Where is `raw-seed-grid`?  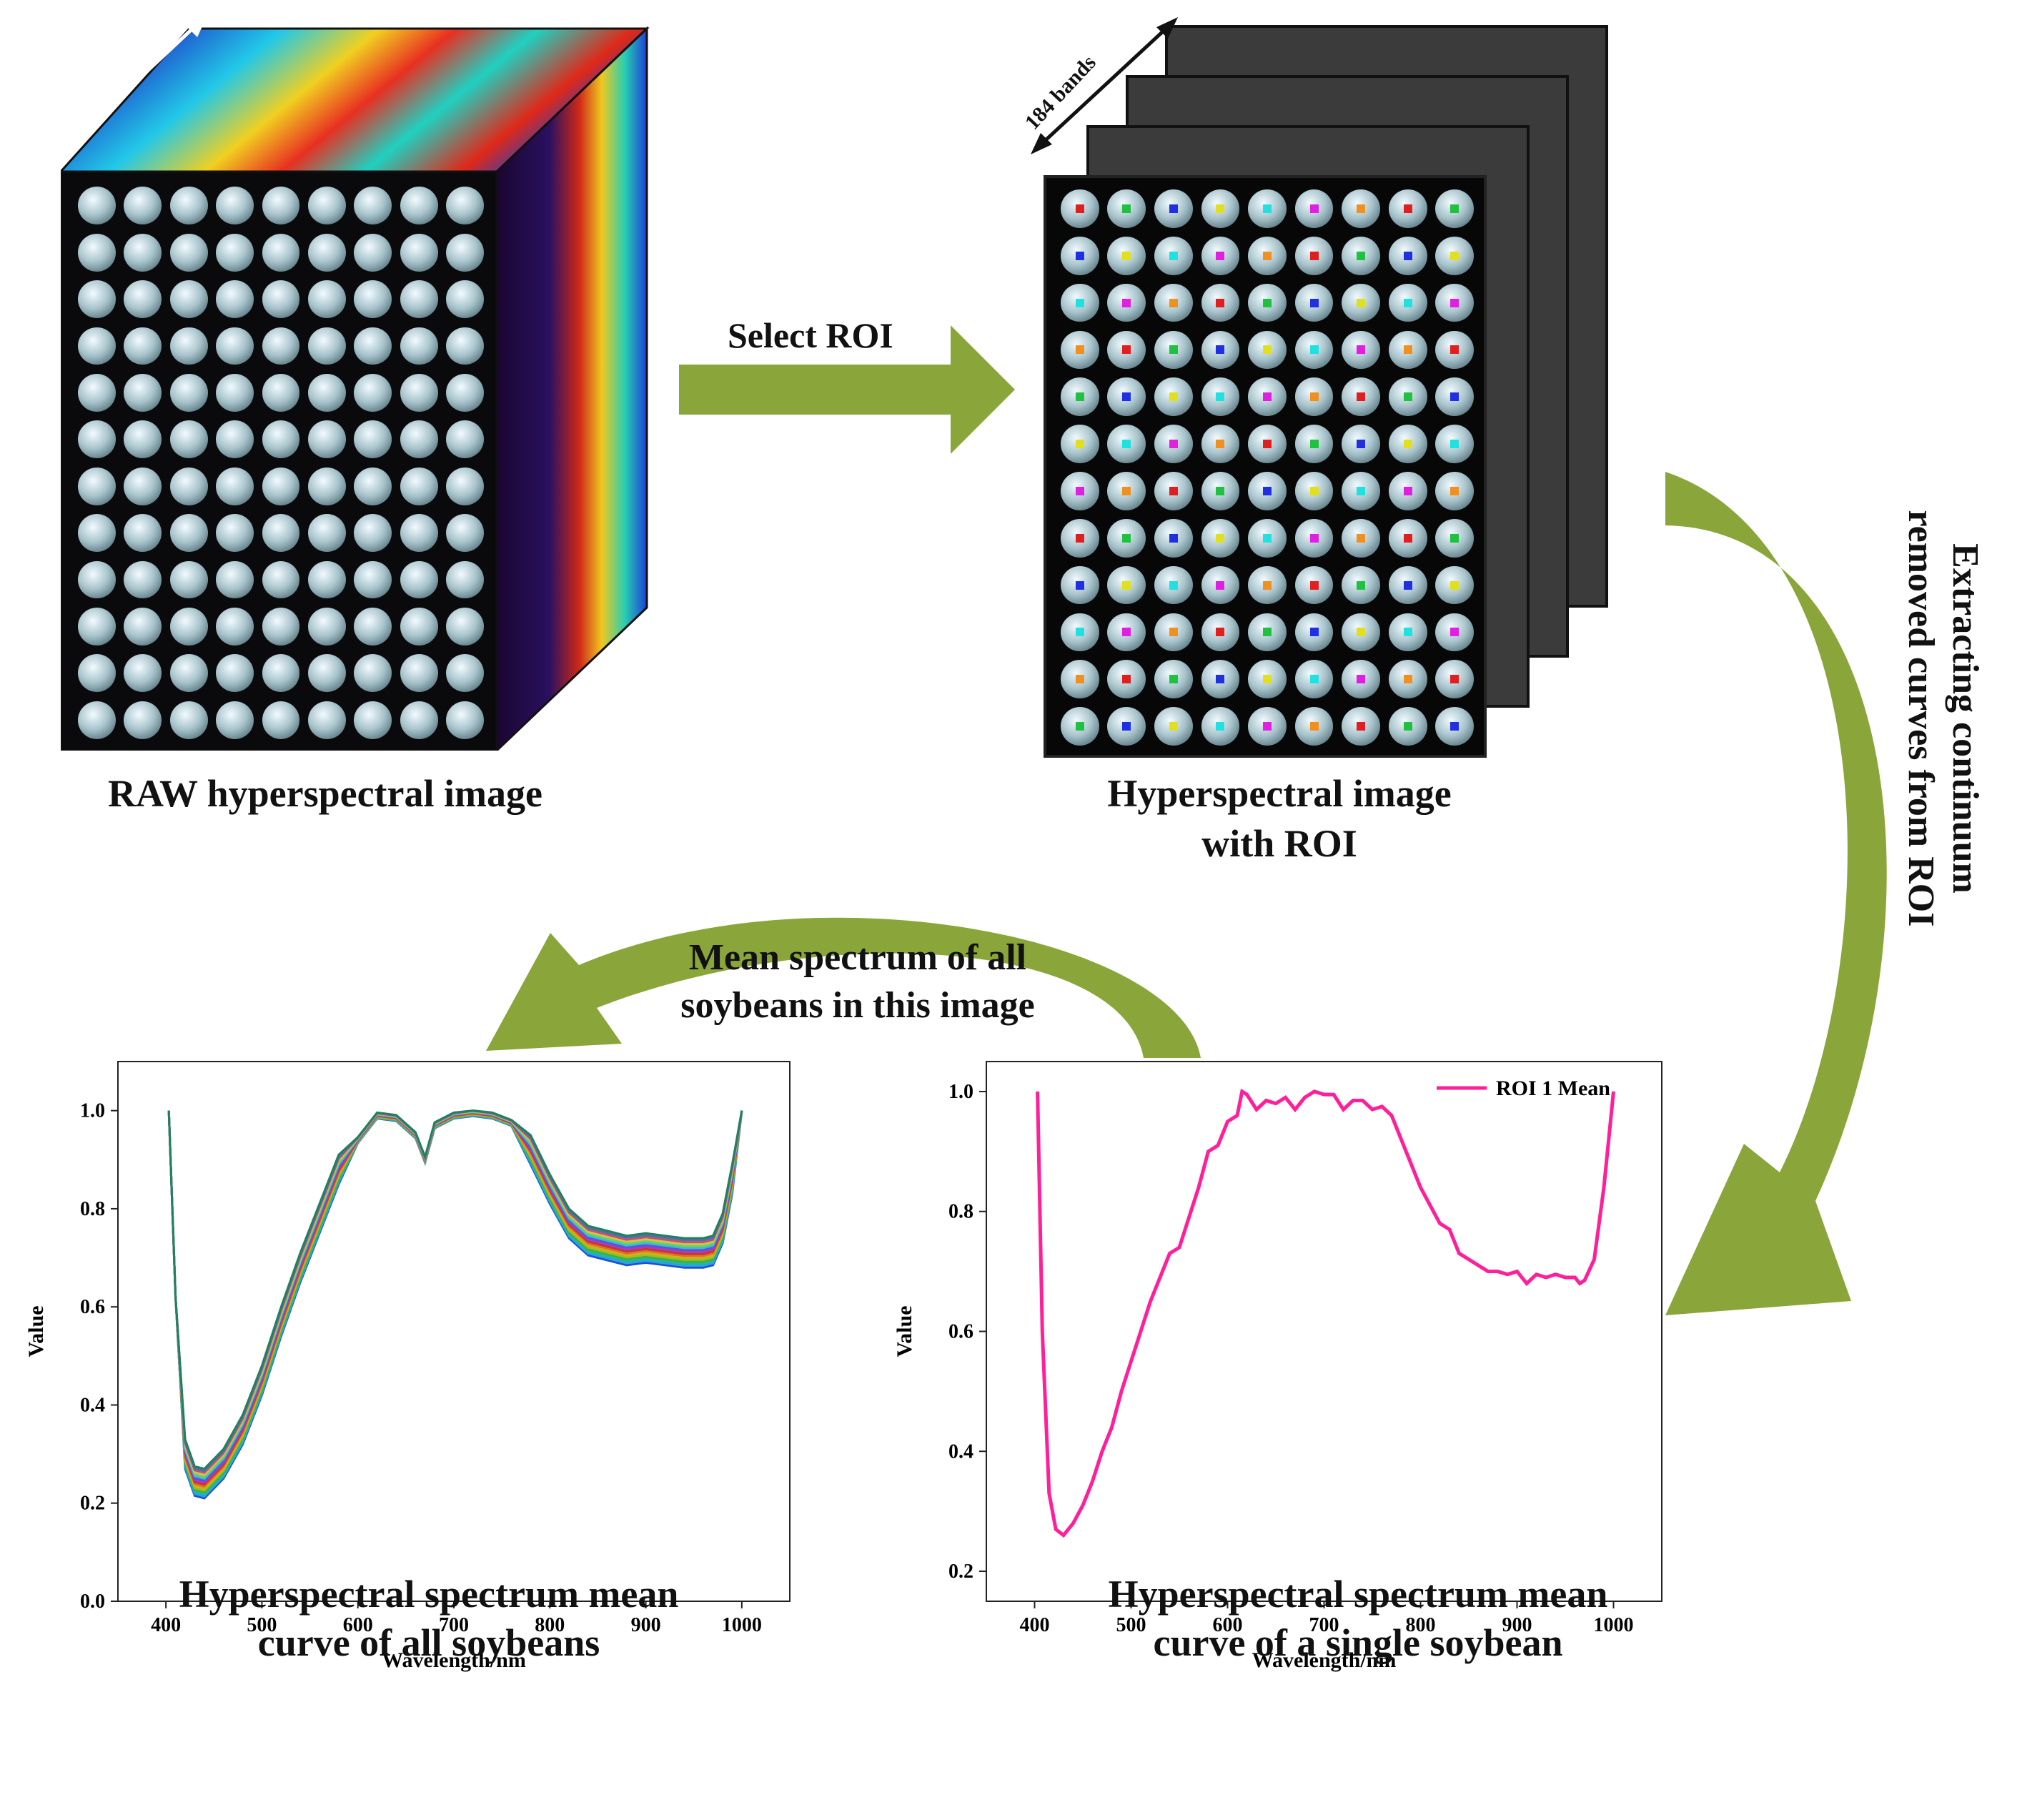 raw-seed-grid is located at coordinates (281, 462).